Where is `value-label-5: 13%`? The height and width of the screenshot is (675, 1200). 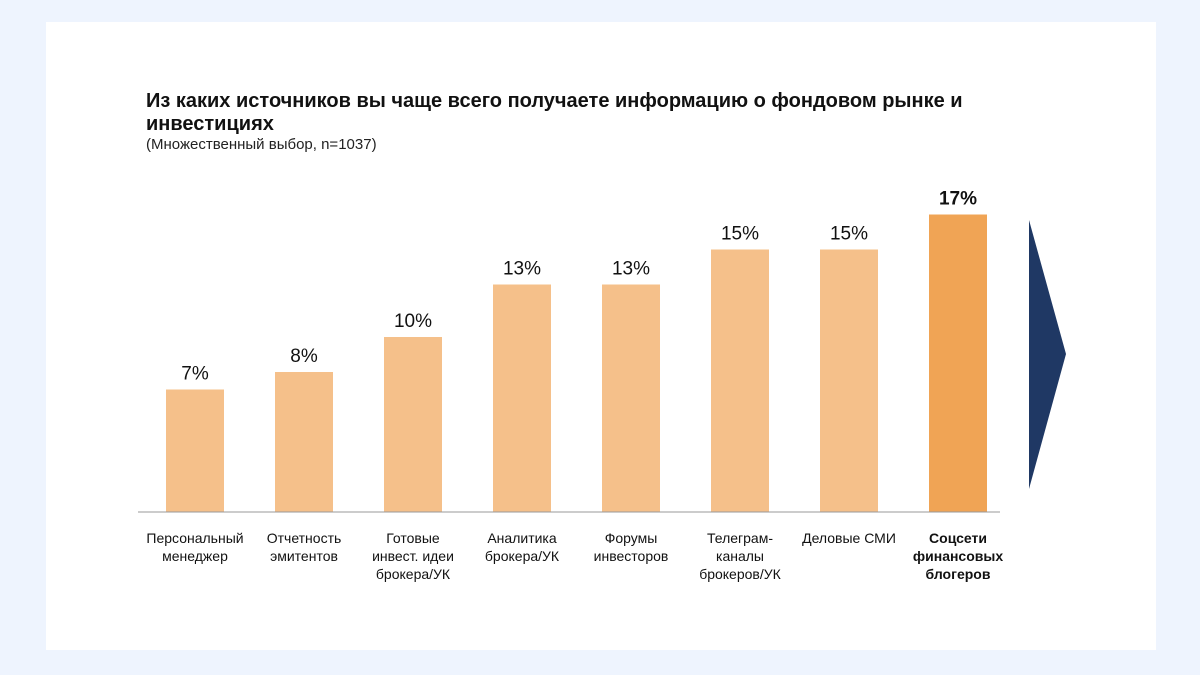 value-label-5: 13% is located at coordinates (631, 269).